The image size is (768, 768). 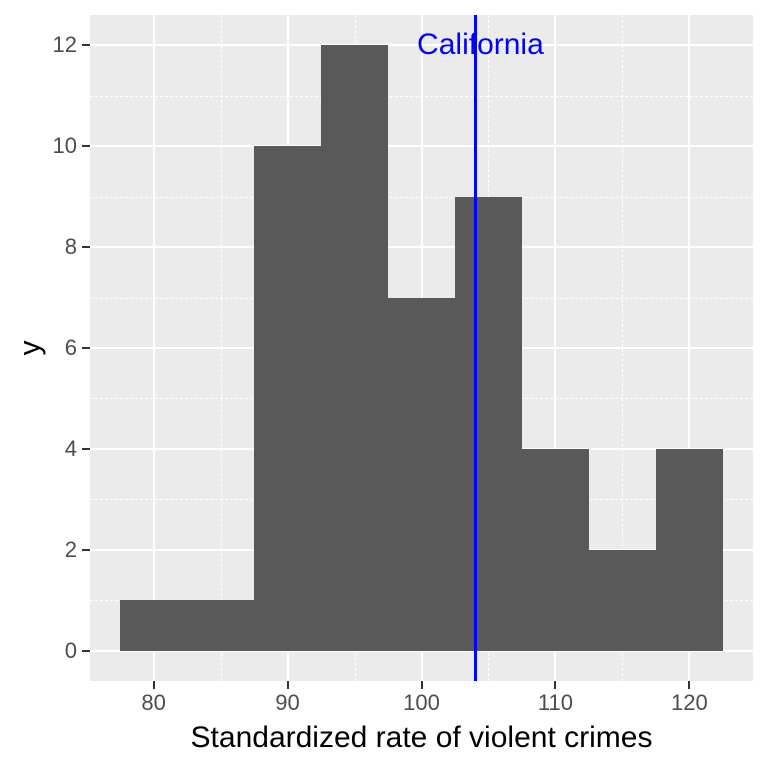 What do you see at coordinates (70, 549) in the screenshot?
I see `y-axis-tick-label: 2` at bounding box center [70, 549].